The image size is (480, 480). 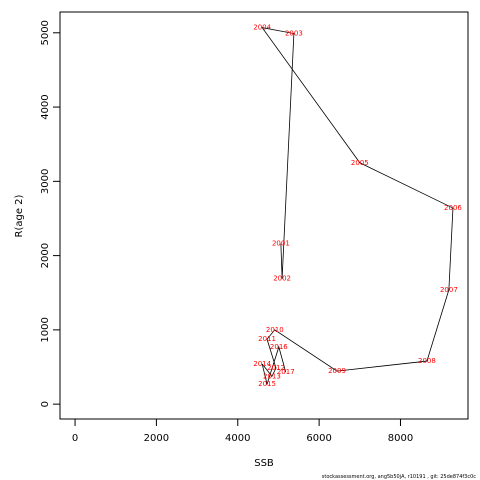 What do you see at coordinates (279, 347) in the screenshot?
I see `point-label: 2016` at bounding box center [279, 347].